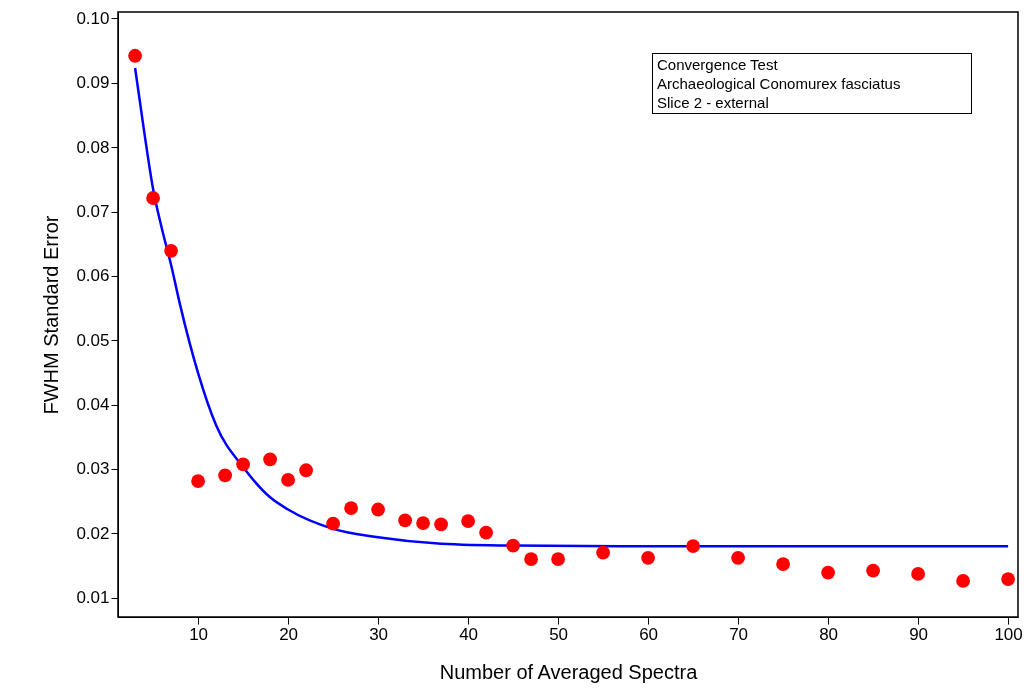  Describe the element at coordinates (718, 64) in the screenshot. I see `annotation: Convergence Test` at that location.